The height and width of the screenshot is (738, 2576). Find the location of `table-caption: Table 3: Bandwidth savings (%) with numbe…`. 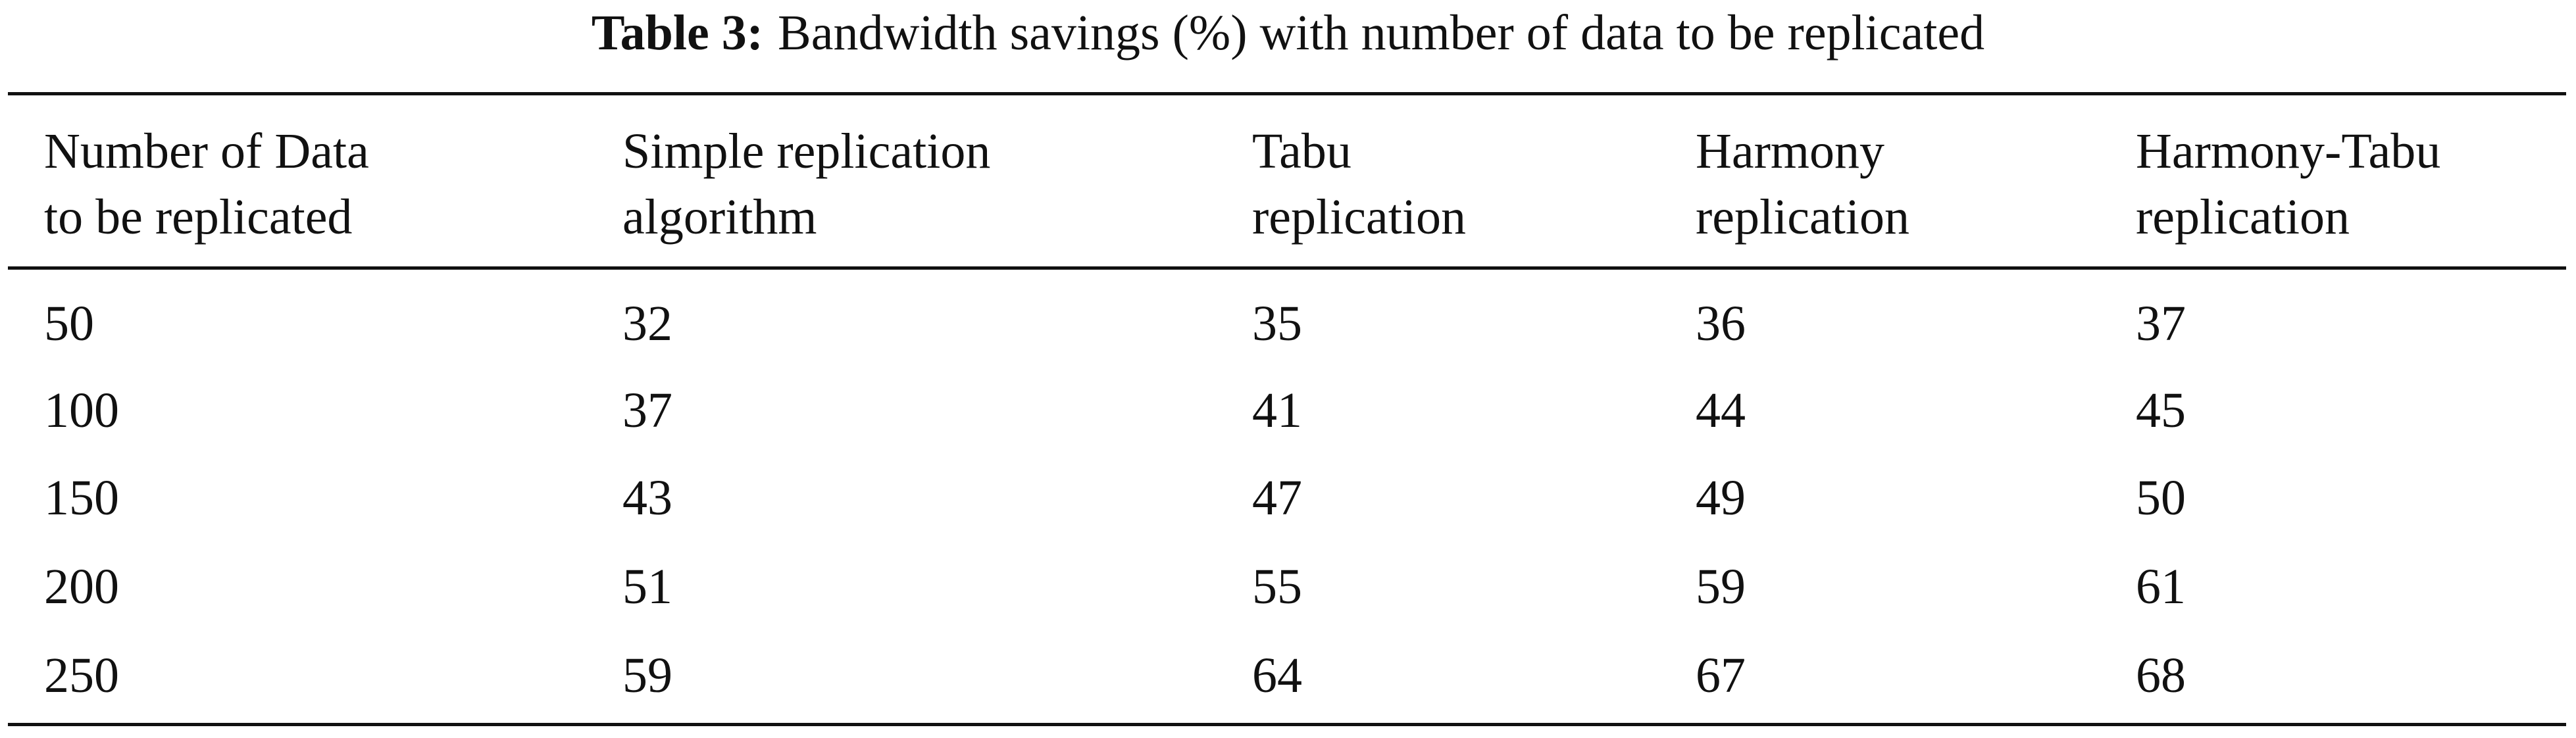

table-caption: Table 3: Bandwidth savings (%) with numbe… is located at coordinates (1288, 33).